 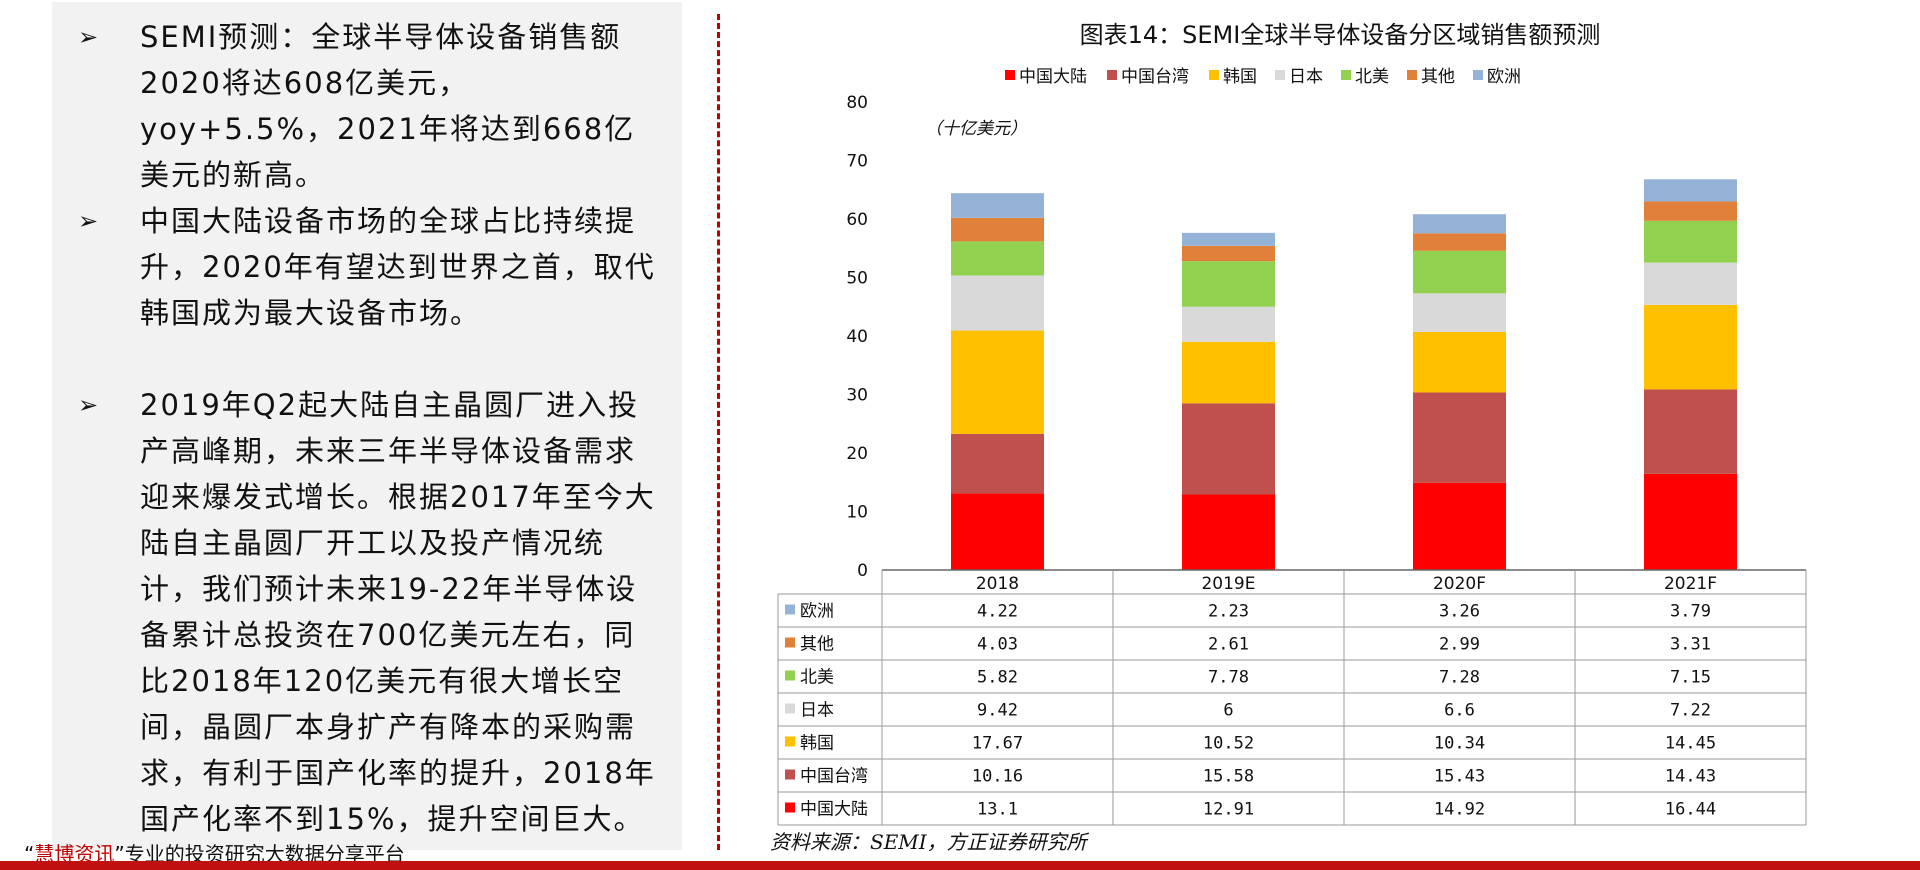 I want to click on x-category-label: 2020F, so click(x=1459, y=584).